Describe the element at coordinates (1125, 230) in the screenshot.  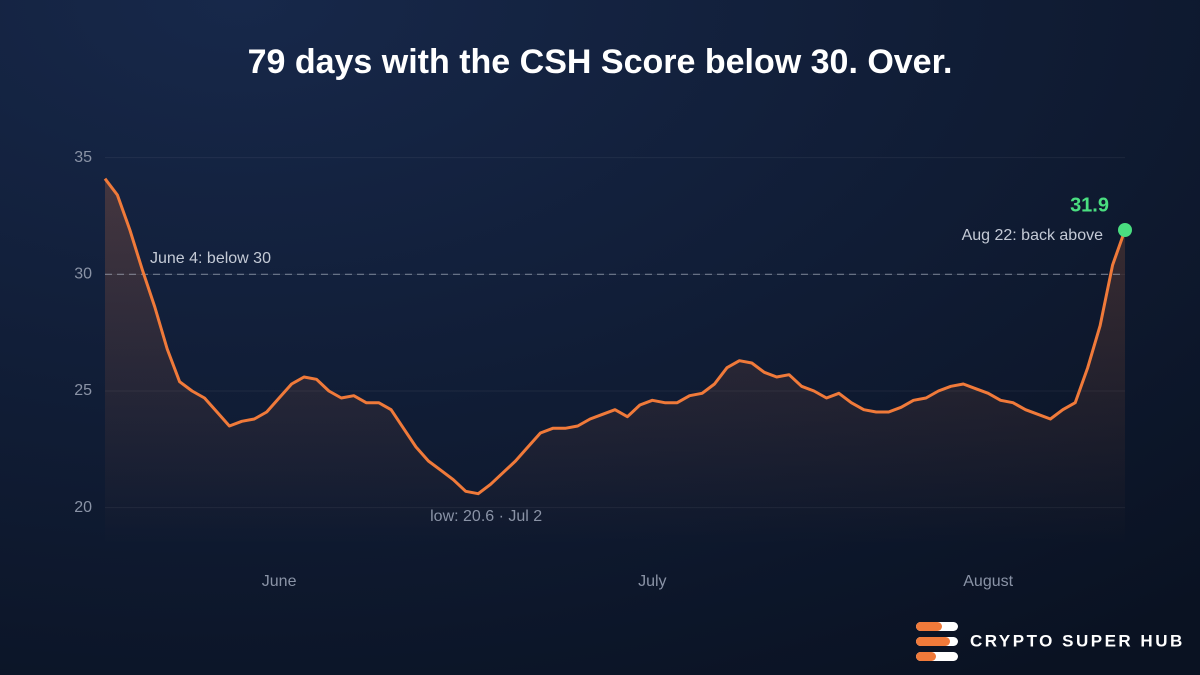
I see `end-point` at that location.